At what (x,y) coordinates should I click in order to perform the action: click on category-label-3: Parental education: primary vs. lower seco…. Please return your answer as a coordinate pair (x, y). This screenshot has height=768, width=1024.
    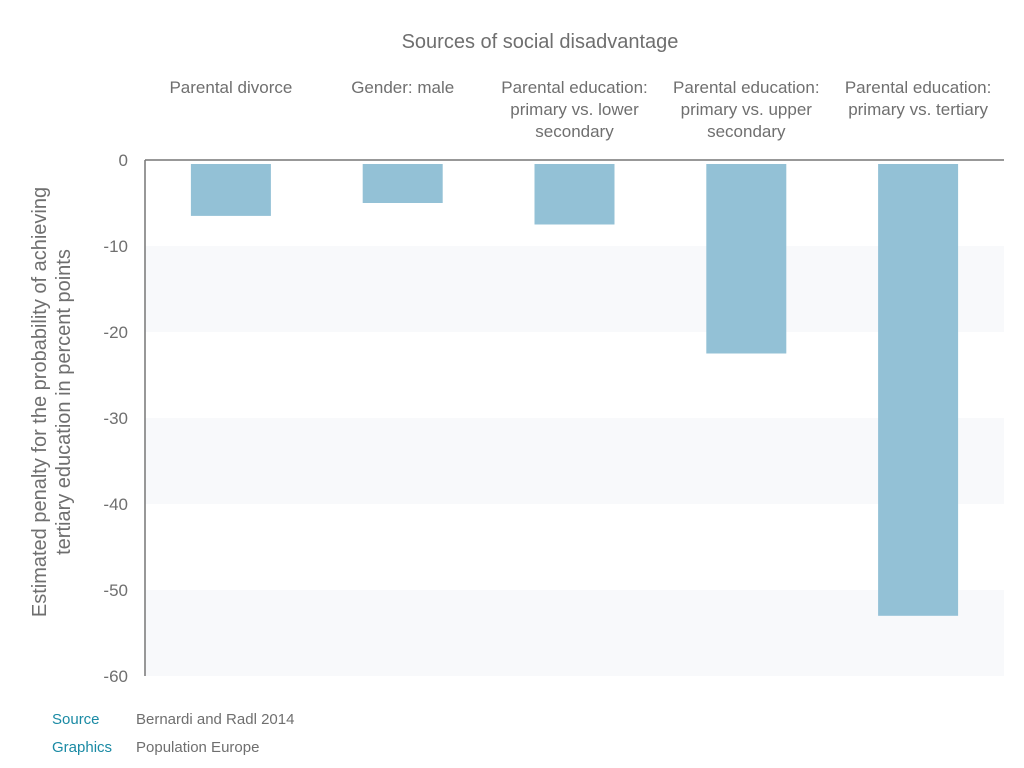
    Looking at the image, I should click on (575, 110).